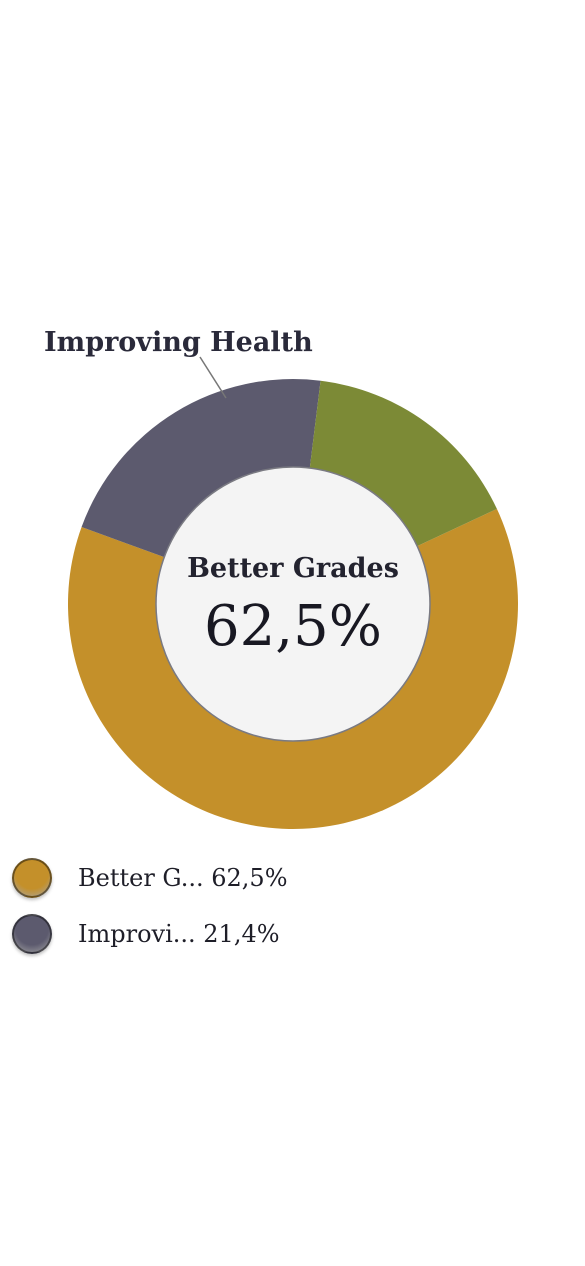  I want to click on legend-item-better-grades: Better G... 62,5%, so click(292, 878).